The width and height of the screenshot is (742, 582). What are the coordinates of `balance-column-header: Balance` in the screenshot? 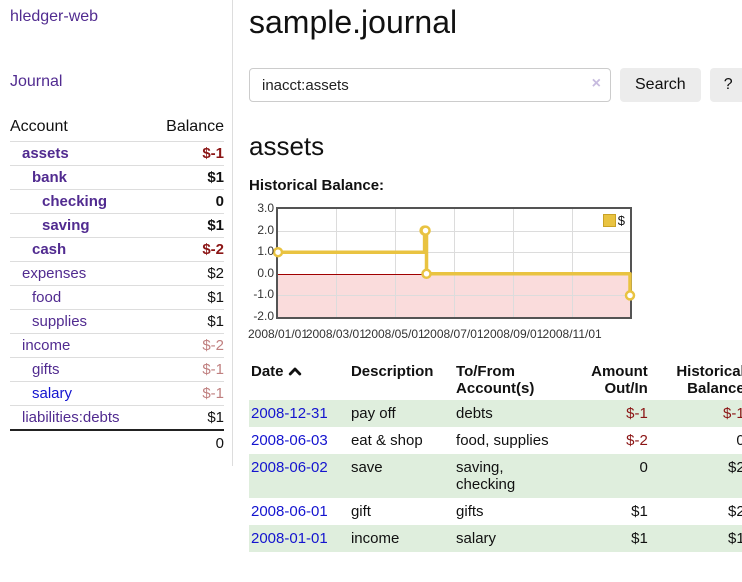 It's located at (195, 126).